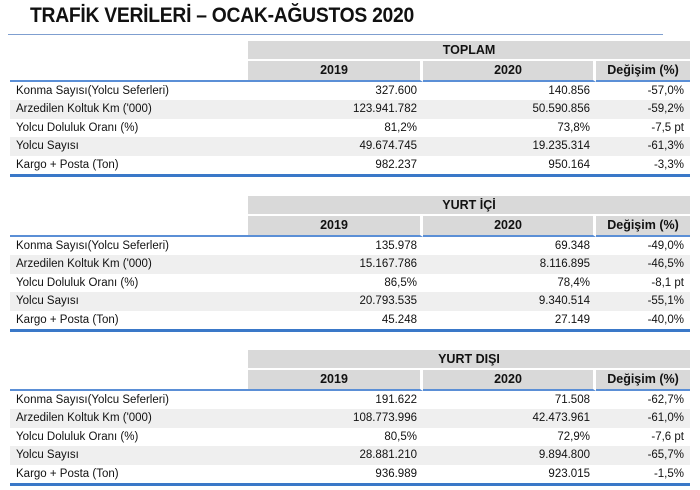 This screenshot has height=490, width=700. Describe the element at coordinates (335, 34) in the screenshot. I see `title-divider` at that location.